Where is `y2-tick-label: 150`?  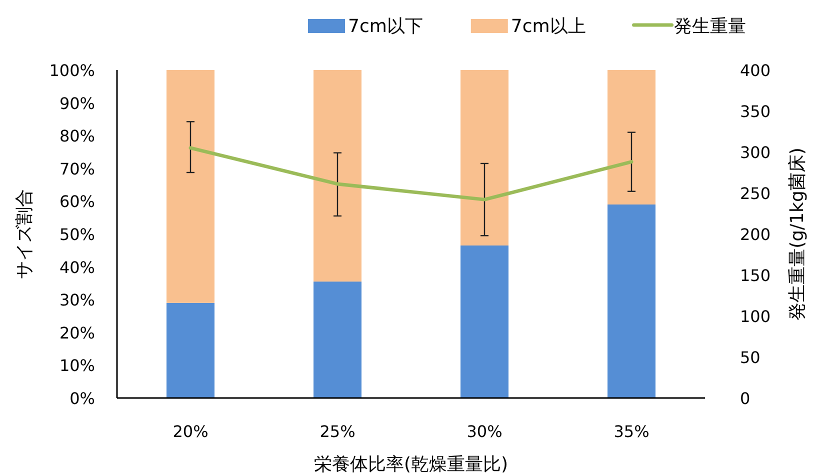 y2-tick-label: 150 is located at coordinates (755, 275).